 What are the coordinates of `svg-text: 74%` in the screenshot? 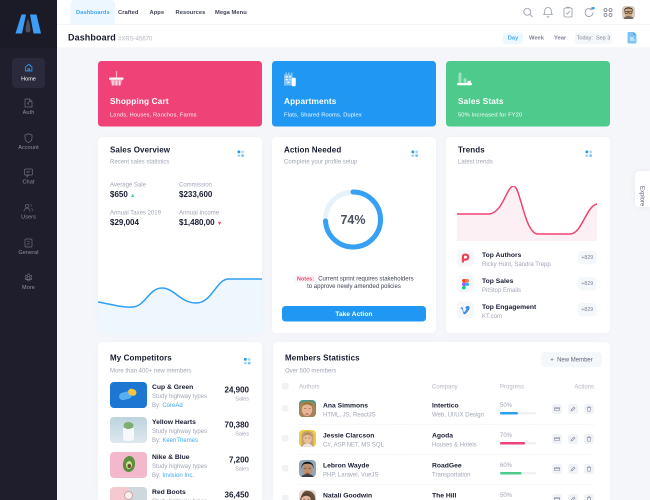 It's located at (352, 220).